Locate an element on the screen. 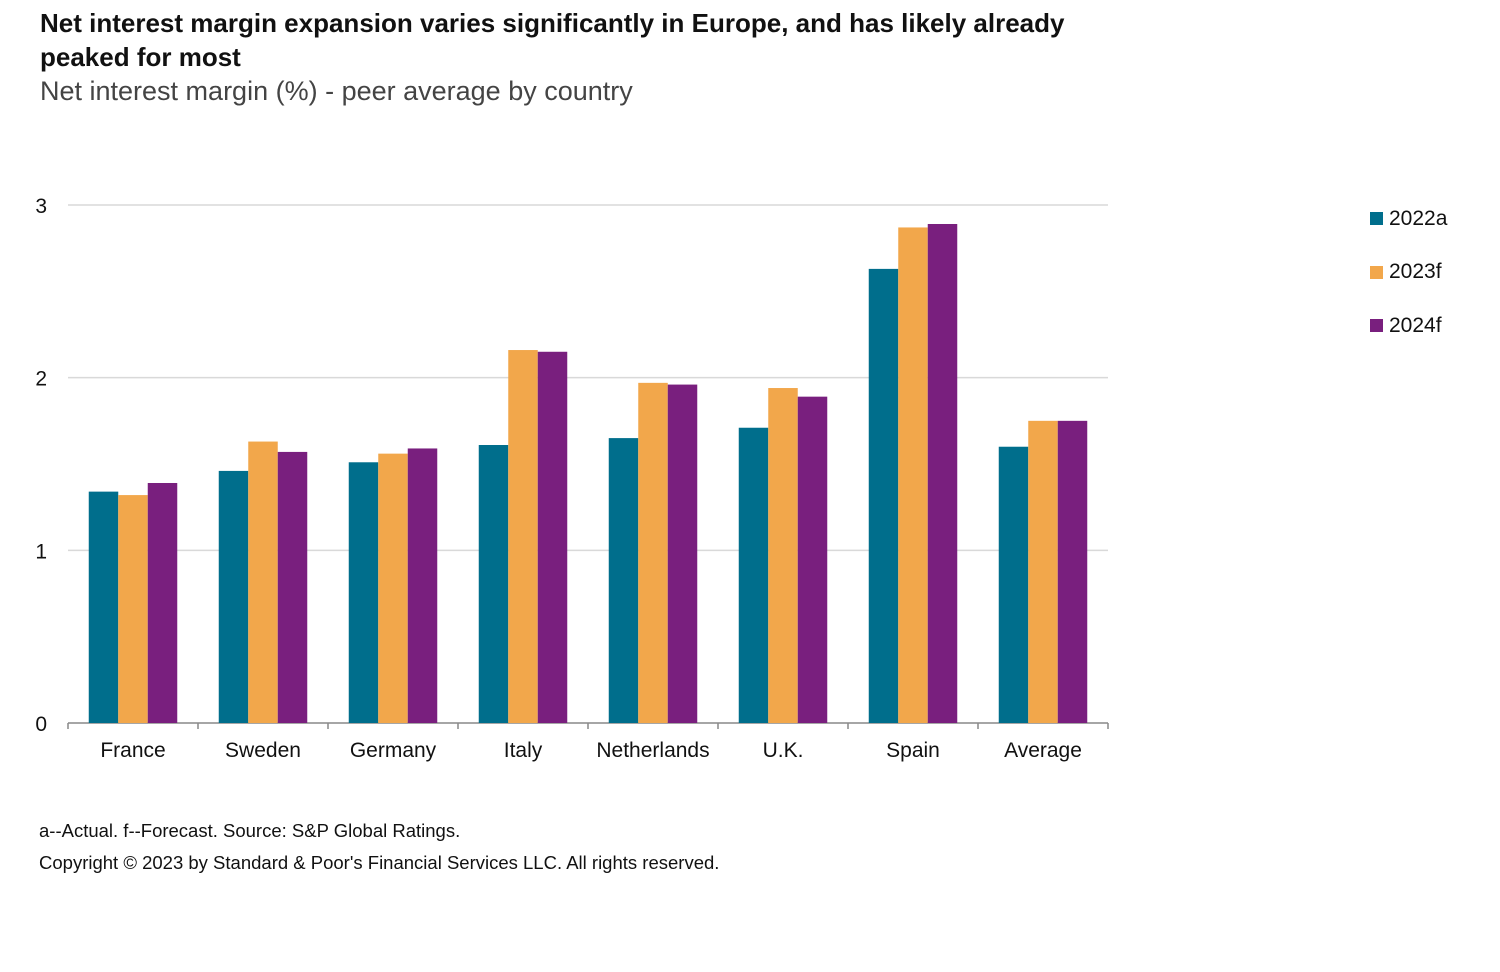 This screenshot has width=1500, height=972. legend-item-2022a: 2022a is located at coordinates (1408, 219).